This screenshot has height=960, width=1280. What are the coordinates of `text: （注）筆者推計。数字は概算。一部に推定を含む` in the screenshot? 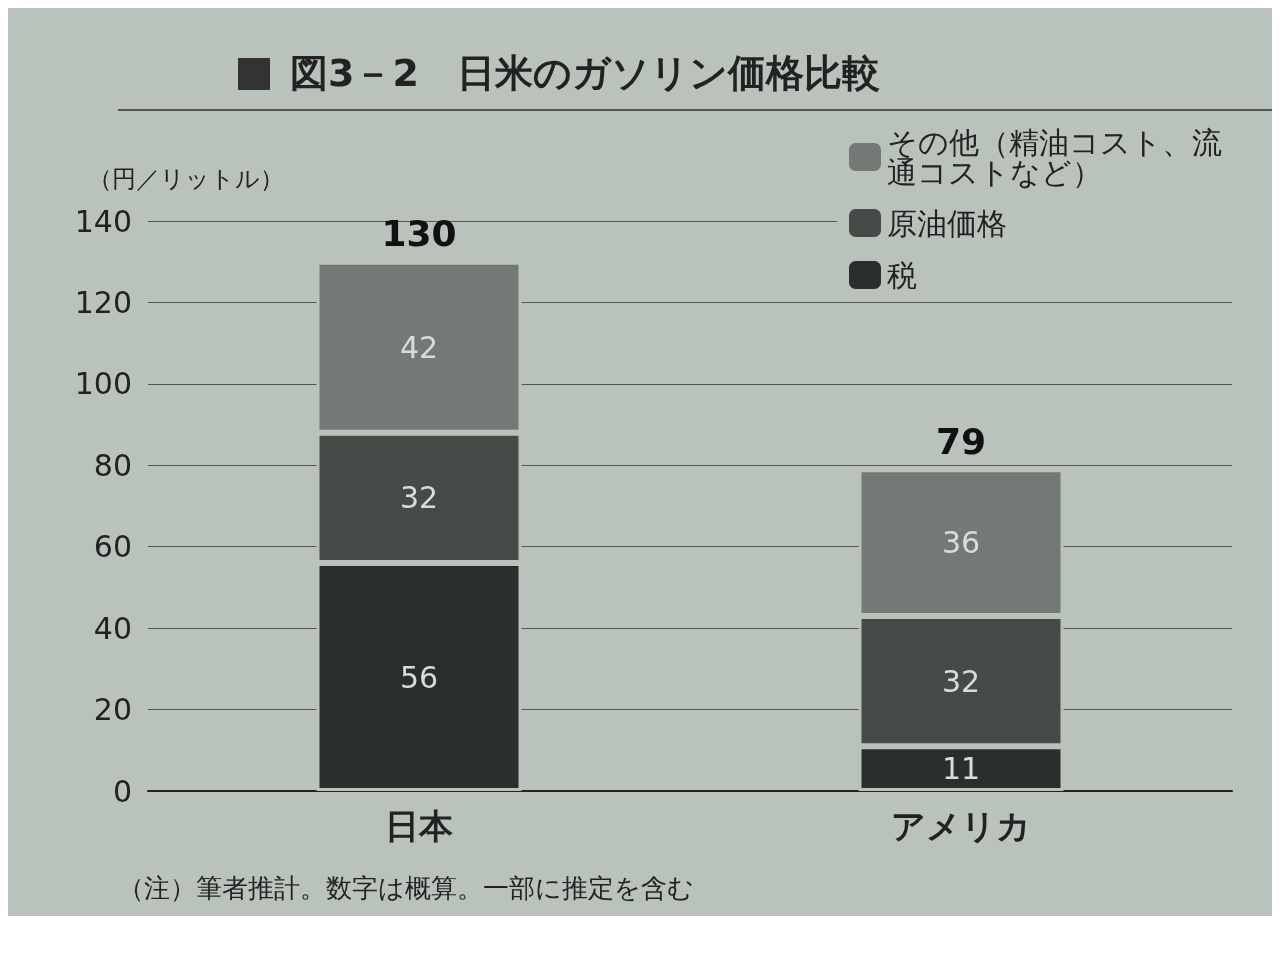 It's located at (406, 888).